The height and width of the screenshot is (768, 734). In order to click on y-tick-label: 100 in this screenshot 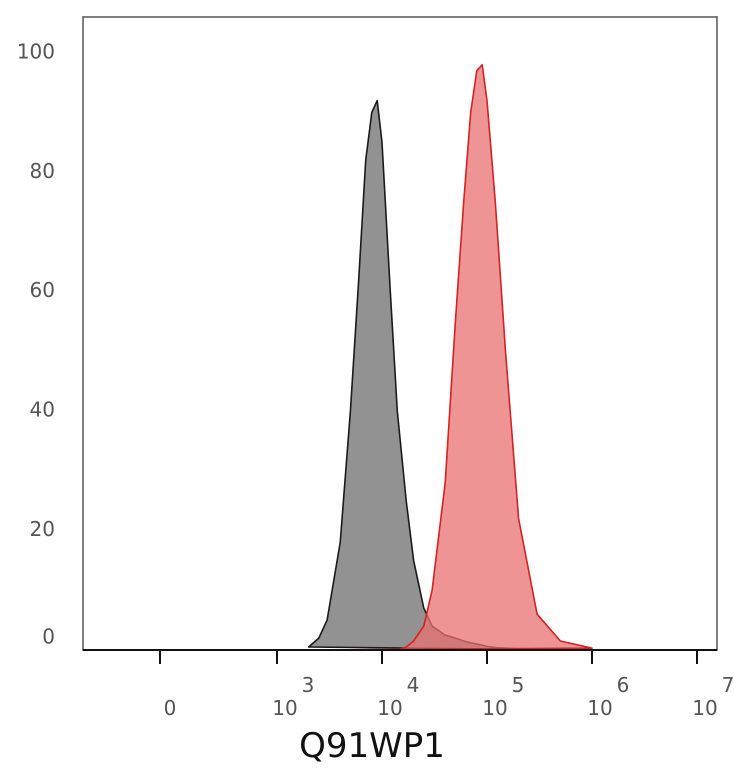, I will do `click(36, 51)`.